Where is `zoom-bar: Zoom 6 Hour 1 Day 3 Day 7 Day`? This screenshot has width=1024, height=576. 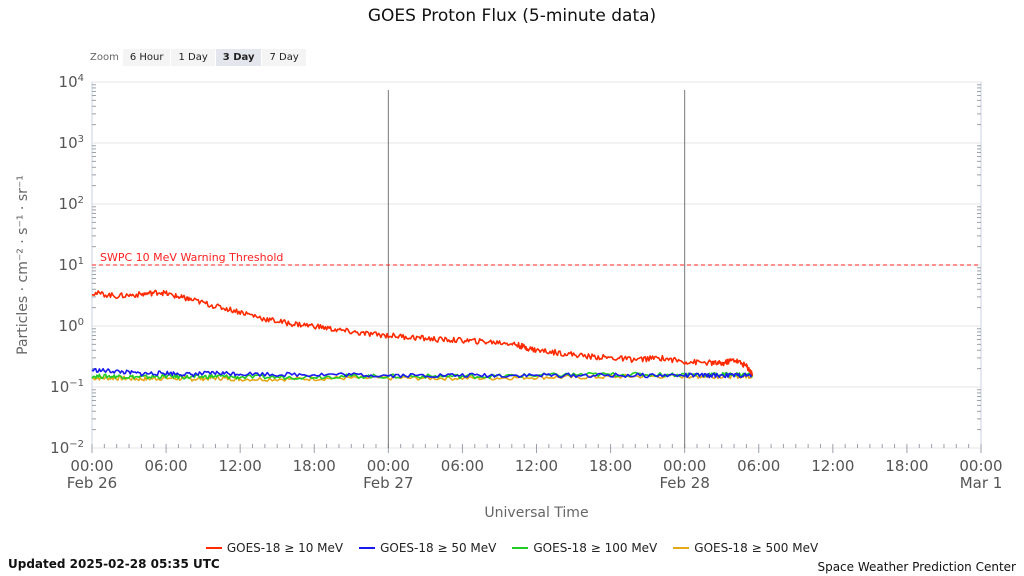 zoom-bar: Zoom 6 Hour 1 Day 3 Day 7 Day is located at coordinates (198, 57).